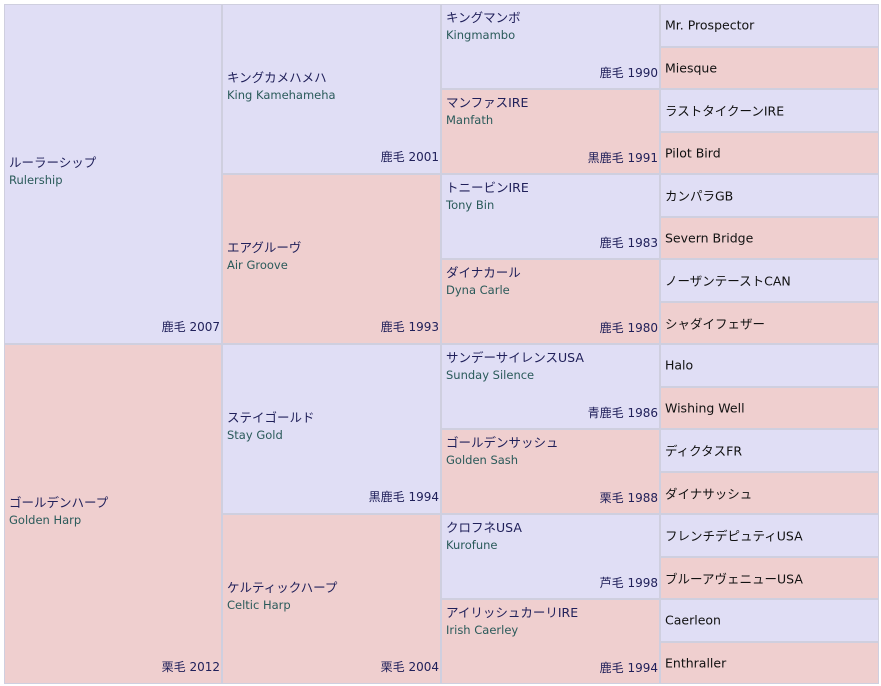 The height and width of the screenshot is (686, 881). What do you see at coordinates (550, 131) in the screenshot?
I see `gen3-horse-cell: マンファスIRE Manfath 黒鹿毛 1991` at bounding box center [550, 131].